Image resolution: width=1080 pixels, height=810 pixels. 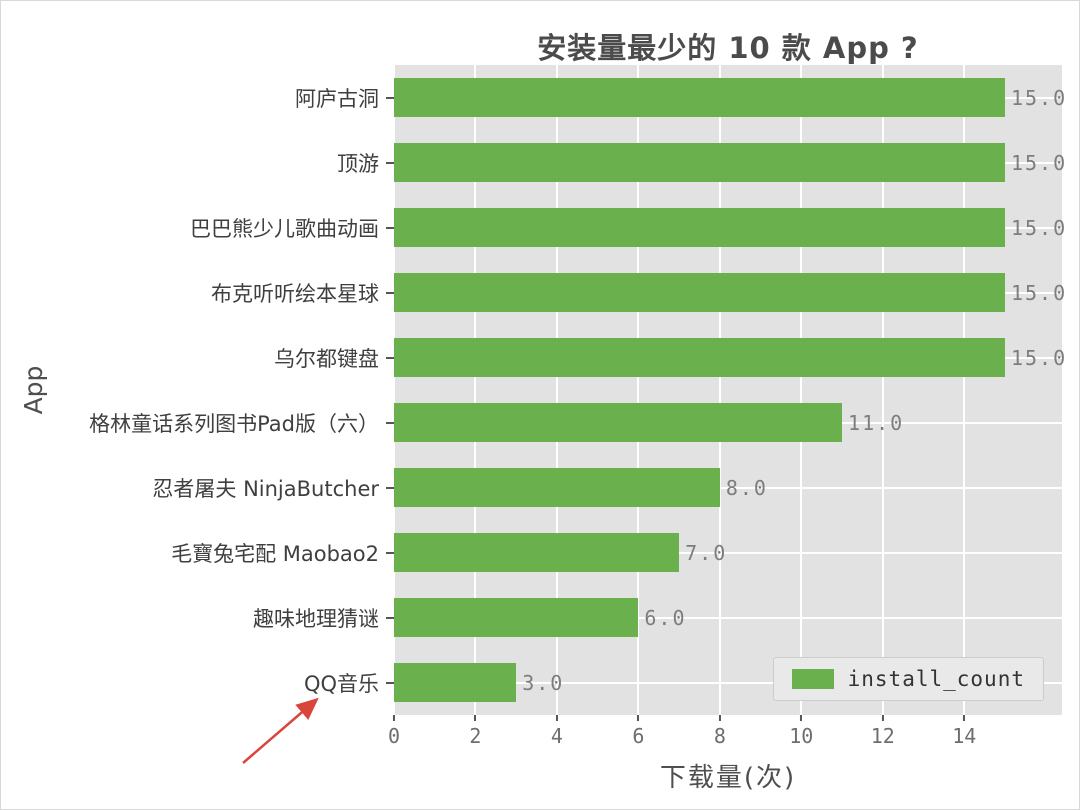 I want to click on x-tick-label: 4, so click(x=556, y=736).